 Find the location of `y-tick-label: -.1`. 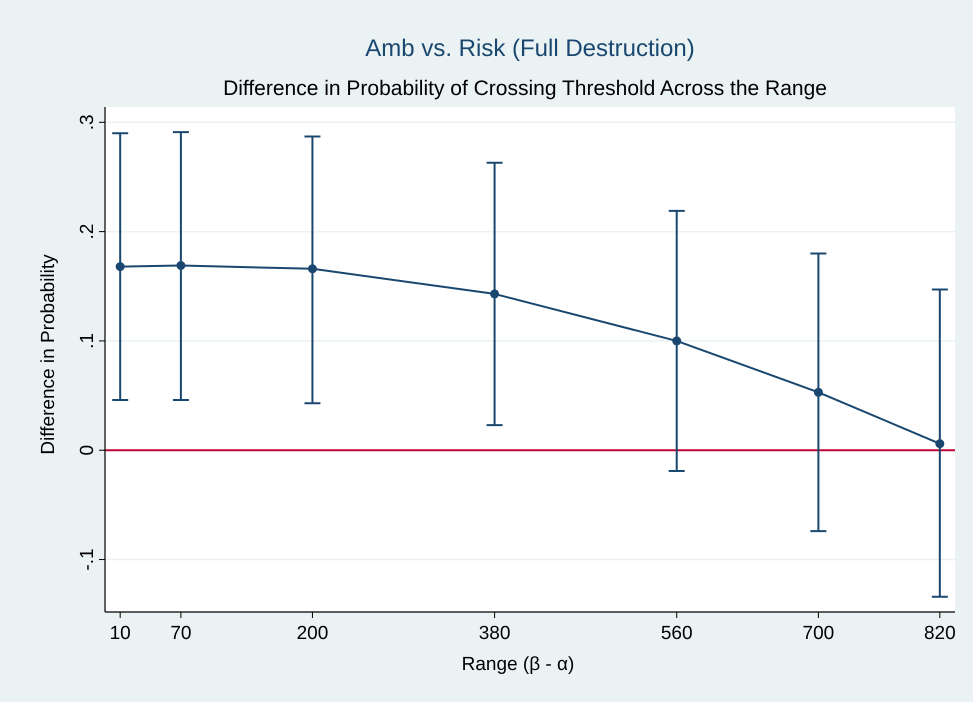

y-tick-label: -.1 is located at coordinates (87, 559).